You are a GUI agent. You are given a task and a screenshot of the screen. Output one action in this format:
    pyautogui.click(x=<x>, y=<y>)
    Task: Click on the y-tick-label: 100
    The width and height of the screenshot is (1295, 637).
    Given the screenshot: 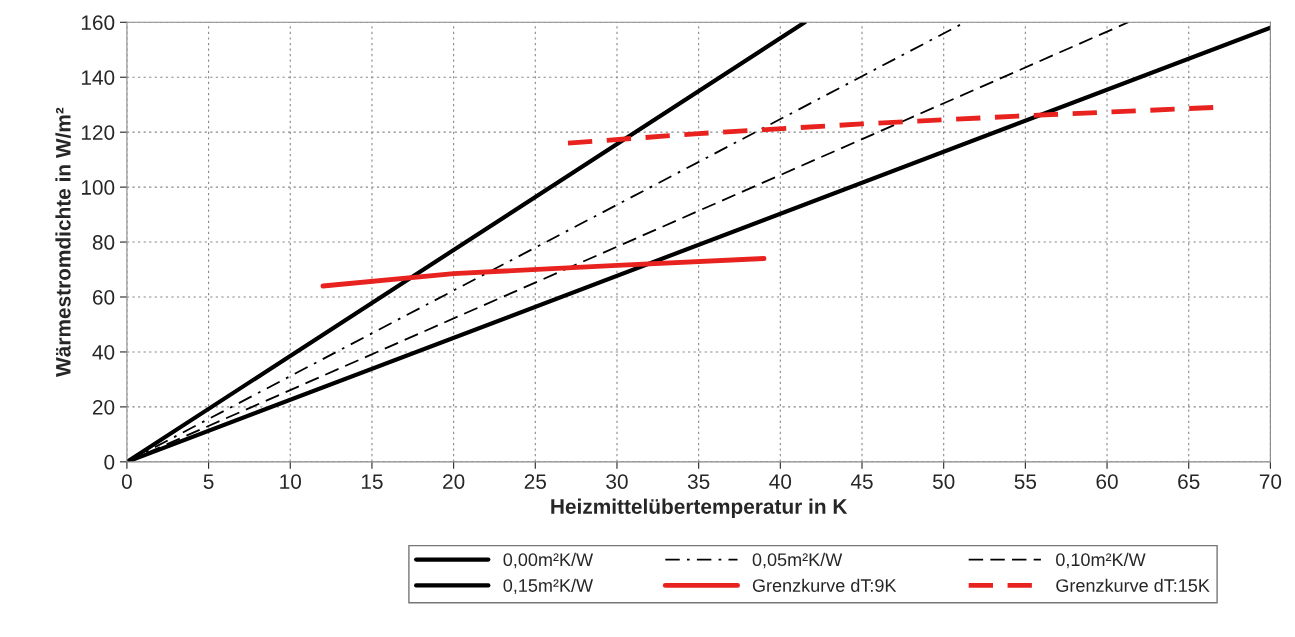 What is the action you would take?
    pyautogui.click(x=98, y=187)
    